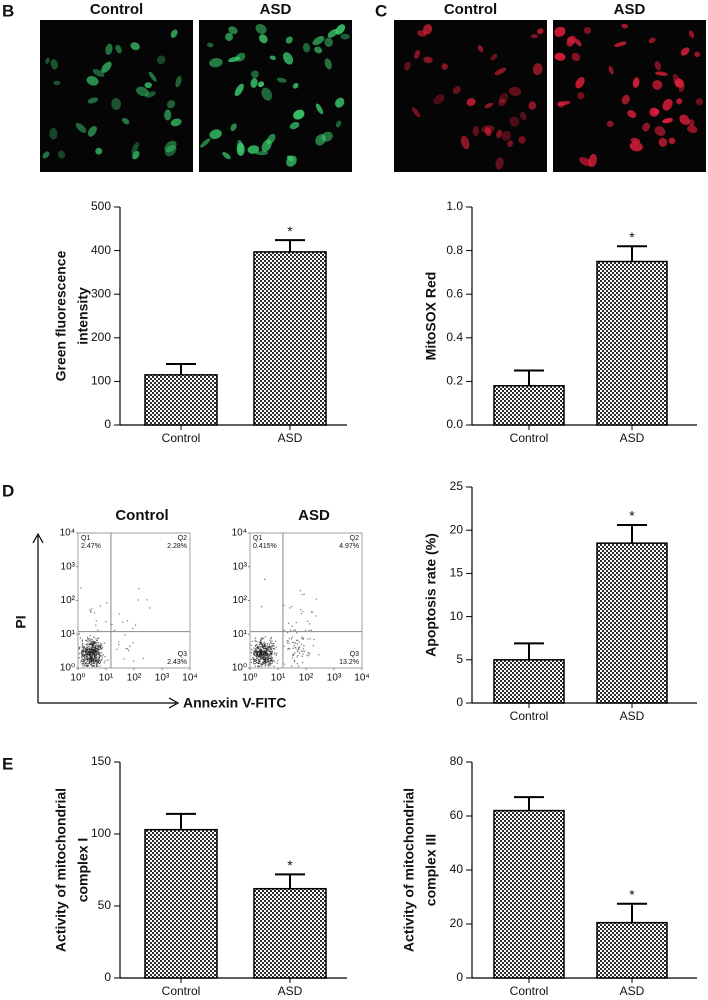  What do you see at coordinates (240, 566) in the screenshot?
I see `y-tick-label: 10³` at bounding box center [240, 566].